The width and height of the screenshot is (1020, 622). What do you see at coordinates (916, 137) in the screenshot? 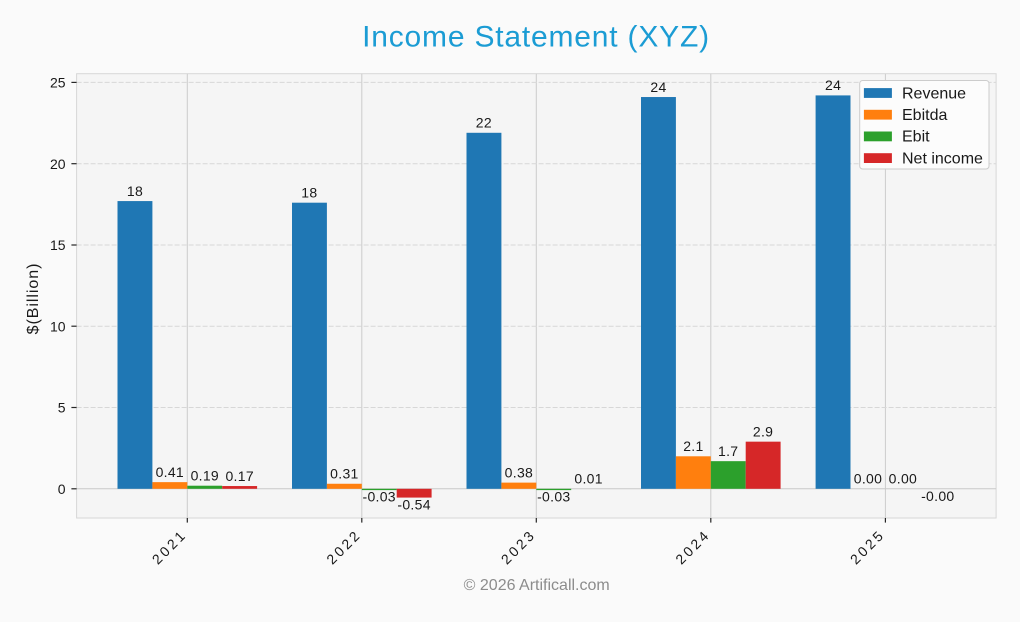
I see `svg-text: Ebit` at bounding box center [916, 137].